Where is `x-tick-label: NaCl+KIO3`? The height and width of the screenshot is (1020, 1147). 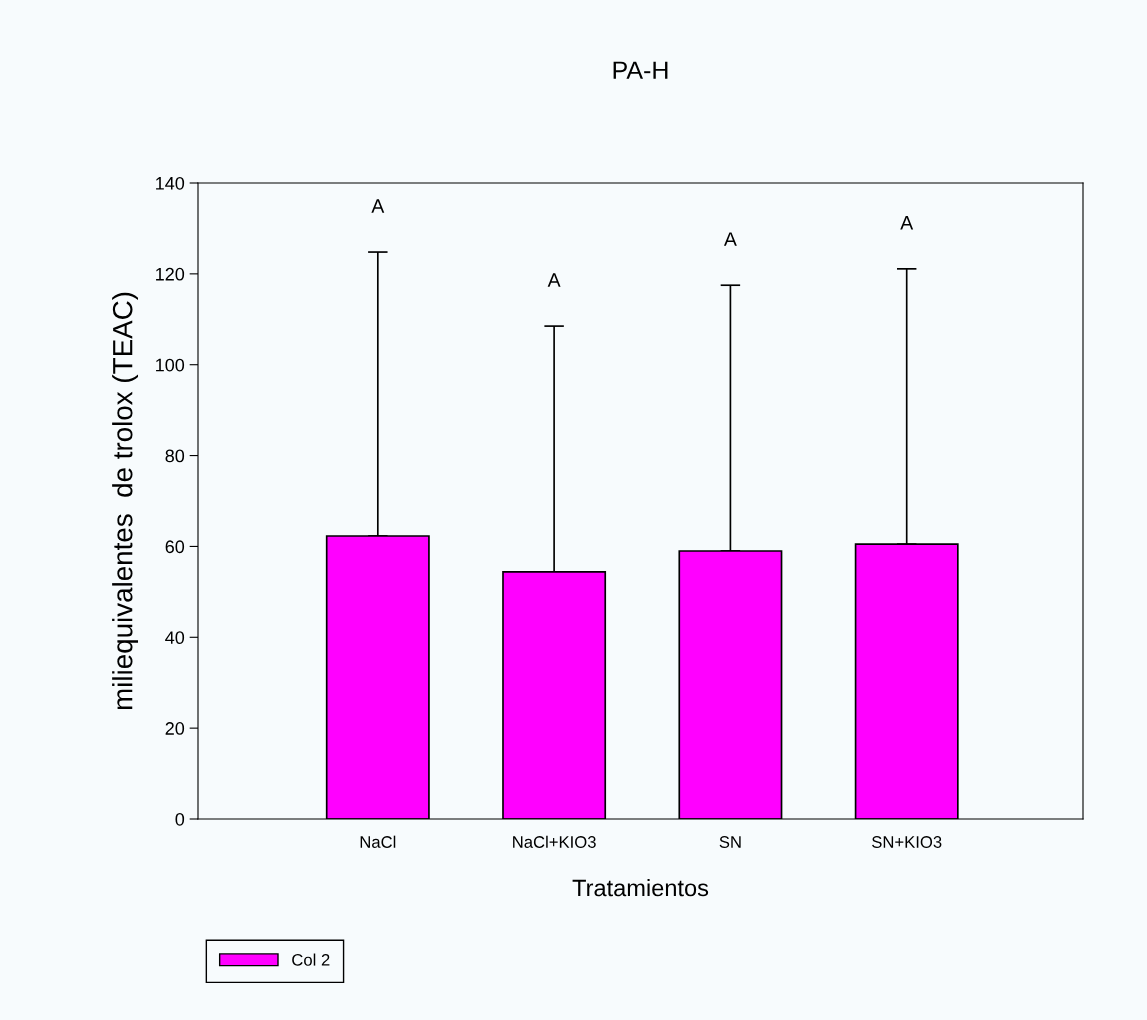 x-tick-label: NaCl+KIO3 is located at coordinates (554, 841).